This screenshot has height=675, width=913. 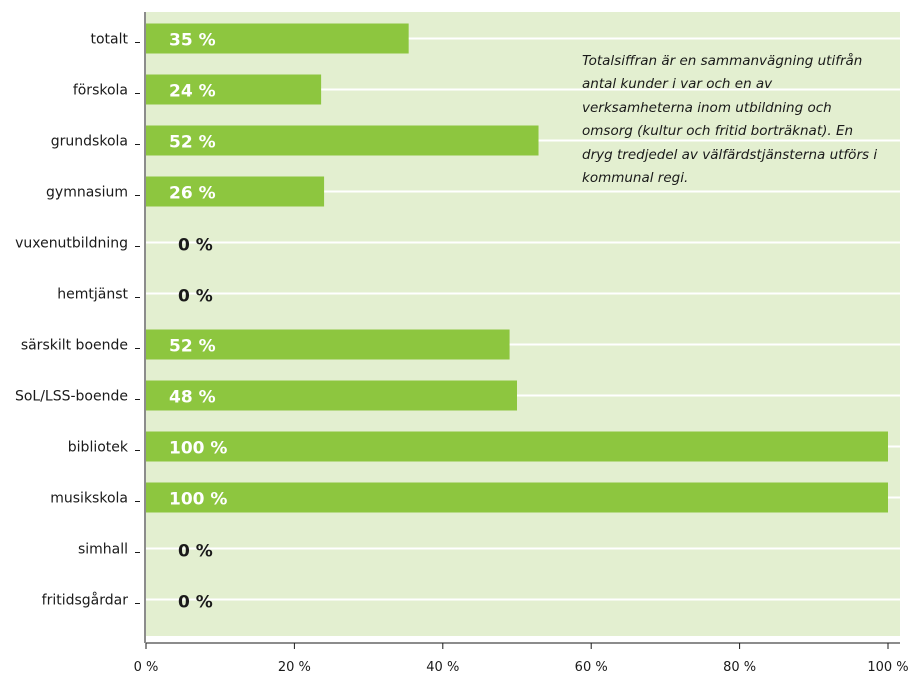 What do you see at coordinates (192, 41) in the screenshot?
I see `value-label: 35 %` at bounding box center [192, 41].